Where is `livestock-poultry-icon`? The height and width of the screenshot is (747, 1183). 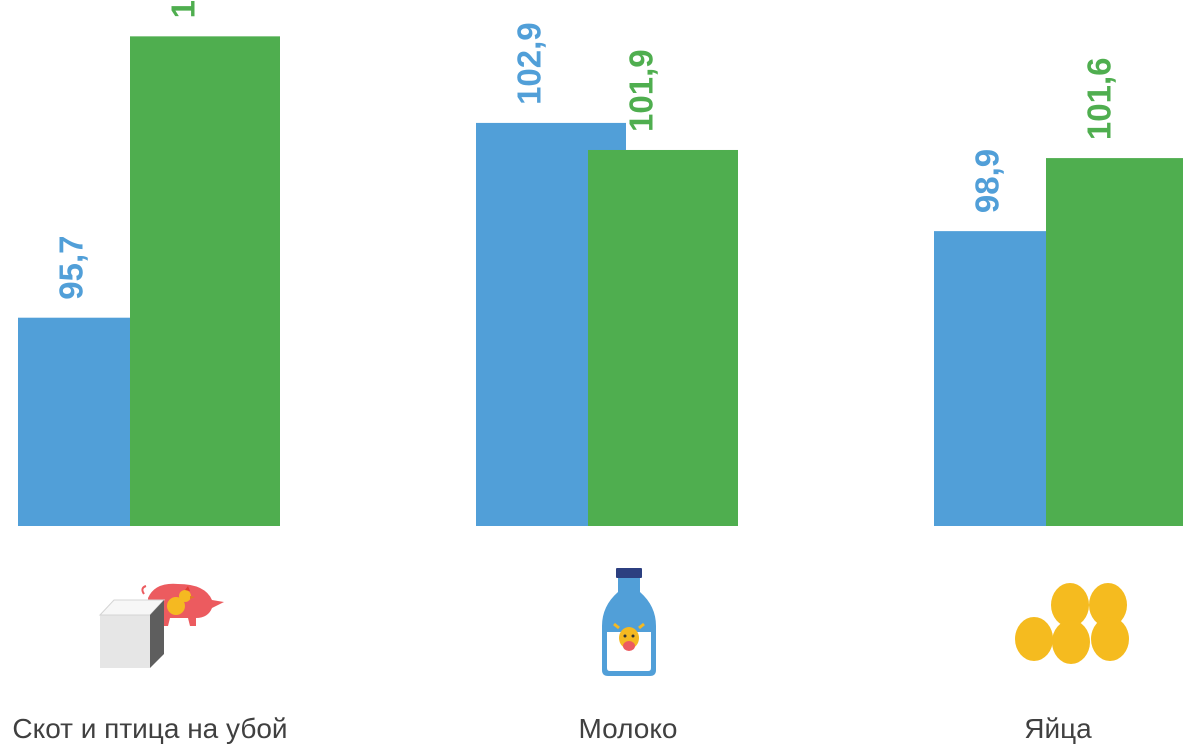
livestock-poultry-icon is located at coordinates (161, 625).